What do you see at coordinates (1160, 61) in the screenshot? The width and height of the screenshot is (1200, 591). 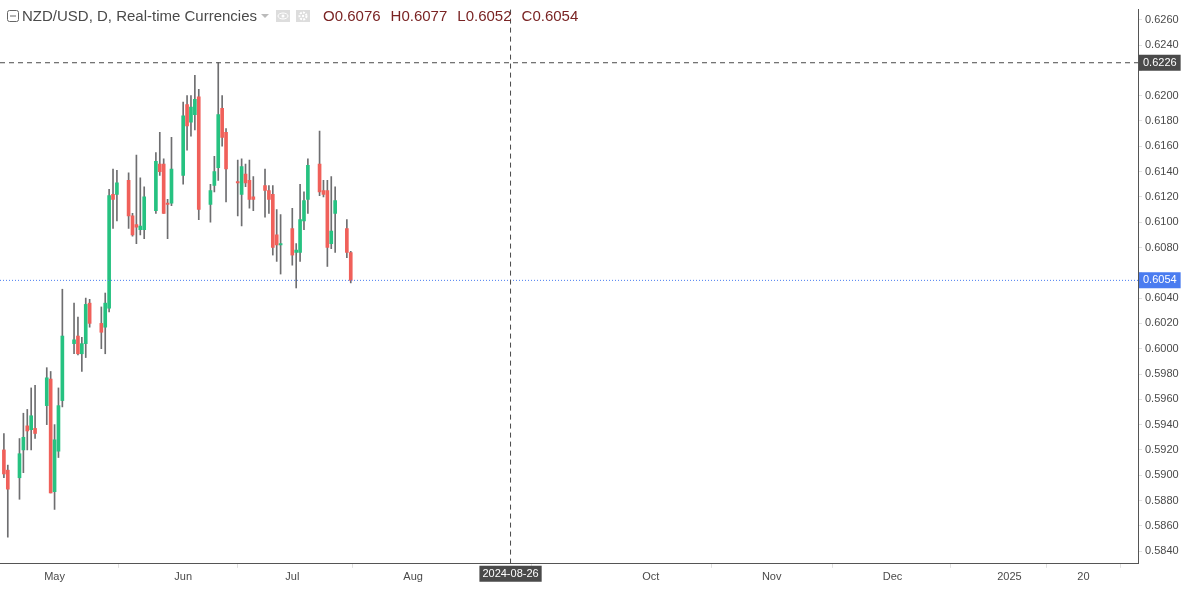 I see `ref-line-label: 0.6226` at bounding box center [1160, 61].